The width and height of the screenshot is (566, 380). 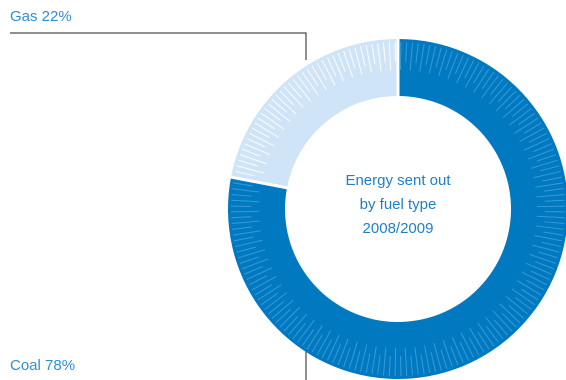 I want to click on chart-center-title: Energy sent out by fuel type 2008/2009, so click(x=398, y=205).